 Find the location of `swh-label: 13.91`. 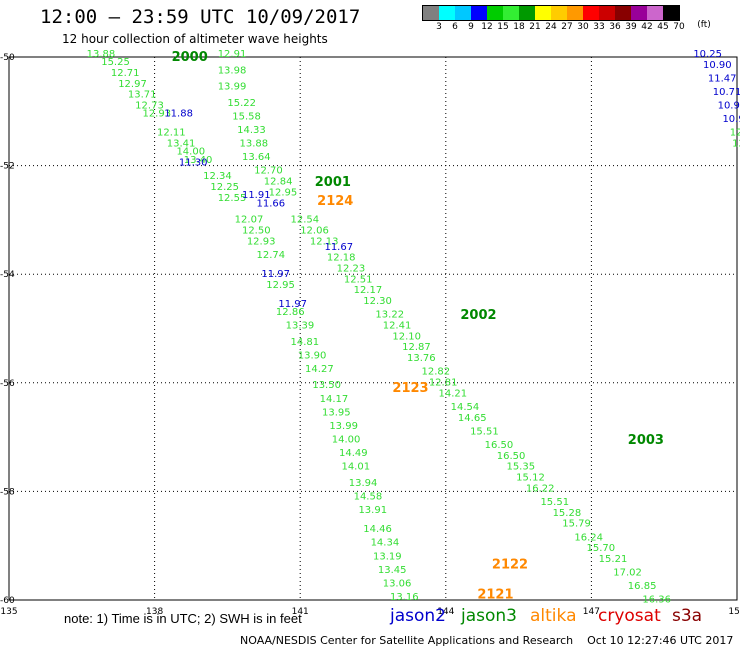

swh-label: 13.91 is located at coordinates (372, 510).